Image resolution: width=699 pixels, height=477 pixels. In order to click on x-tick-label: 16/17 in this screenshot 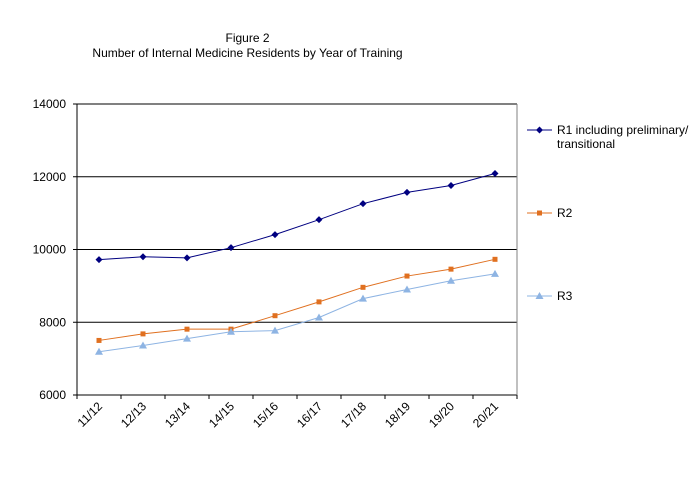, I will do `click(309, 414)`.